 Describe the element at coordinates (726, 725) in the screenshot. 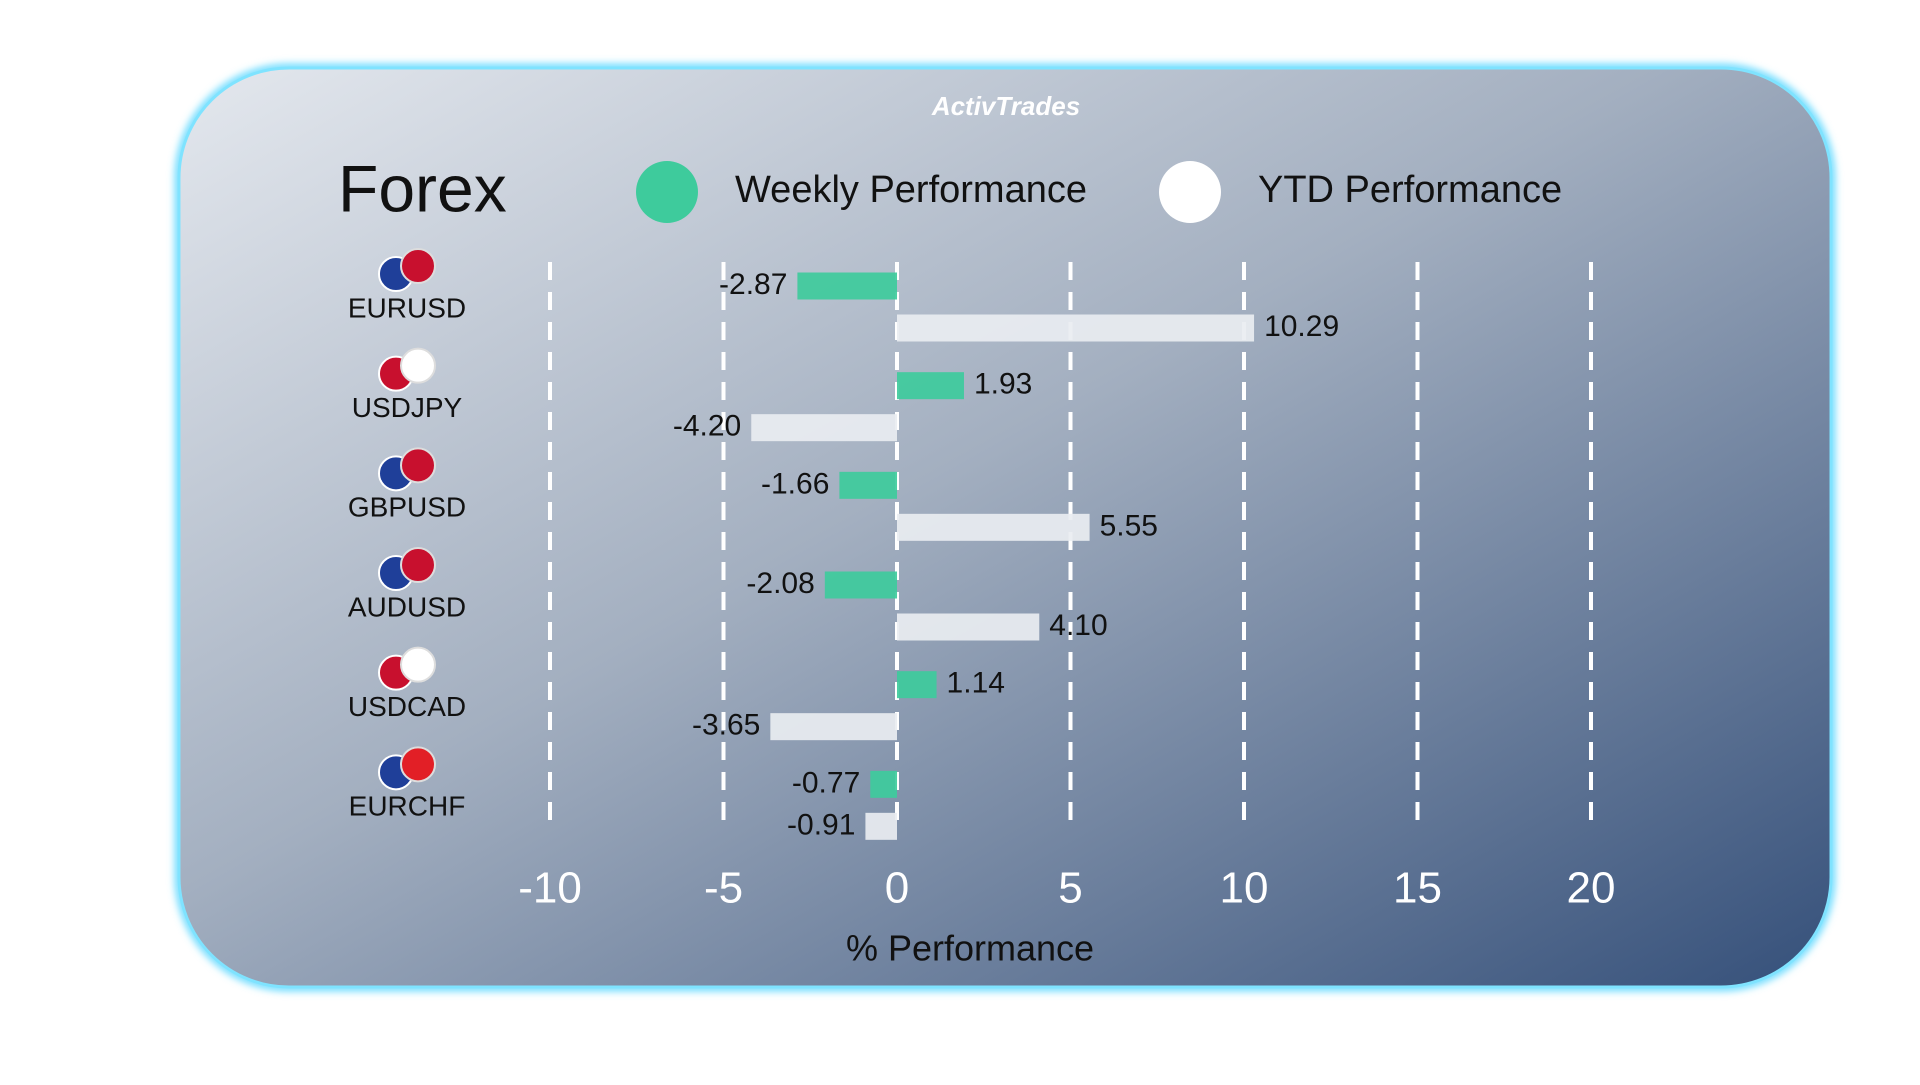

I see `value-label: -3.65` at that location.